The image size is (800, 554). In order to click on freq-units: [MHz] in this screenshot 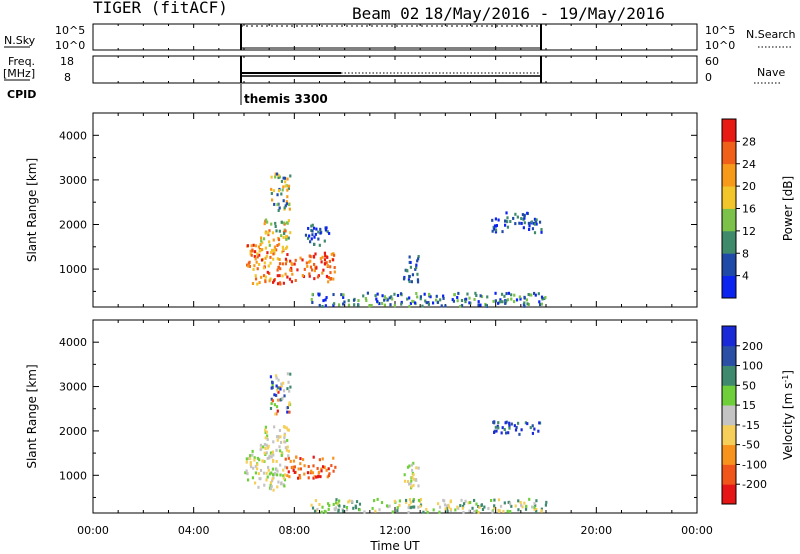, I will do `click(19, 73)`.